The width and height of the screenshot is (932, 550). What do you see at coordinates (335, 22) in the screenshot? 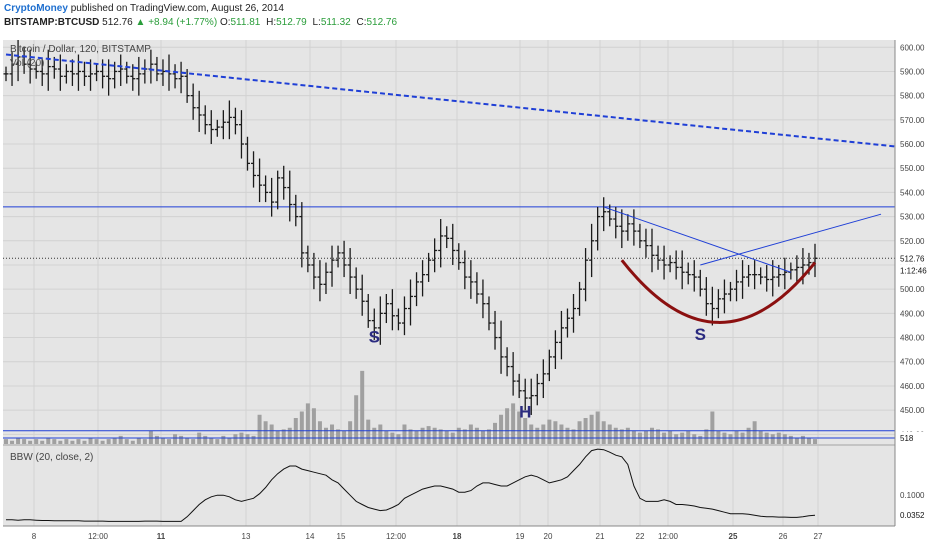
I see `ohlc-low-value: 511.32` at bounding box center [335, 22].